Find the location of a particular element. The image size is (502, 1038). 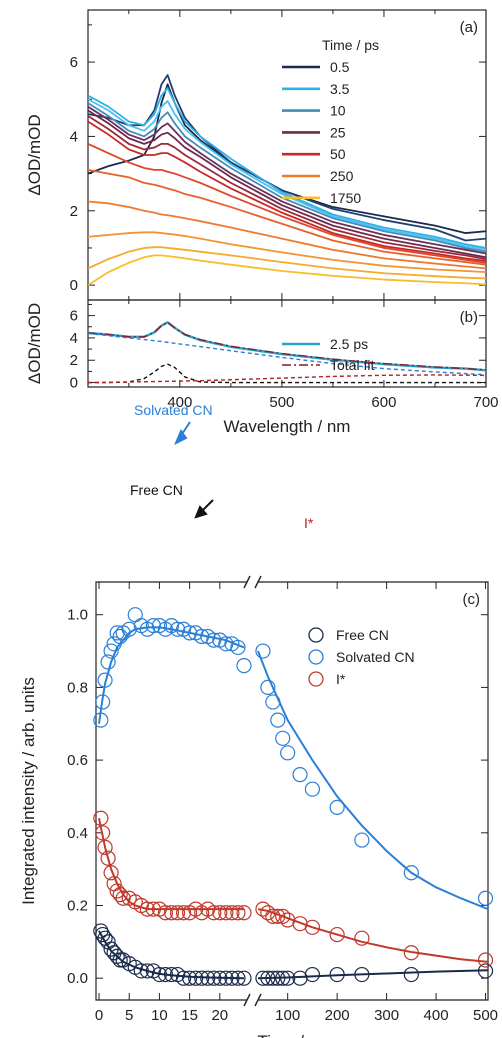

y-axis-label: ΔOD/mOD is located at coordinates (34, 154).